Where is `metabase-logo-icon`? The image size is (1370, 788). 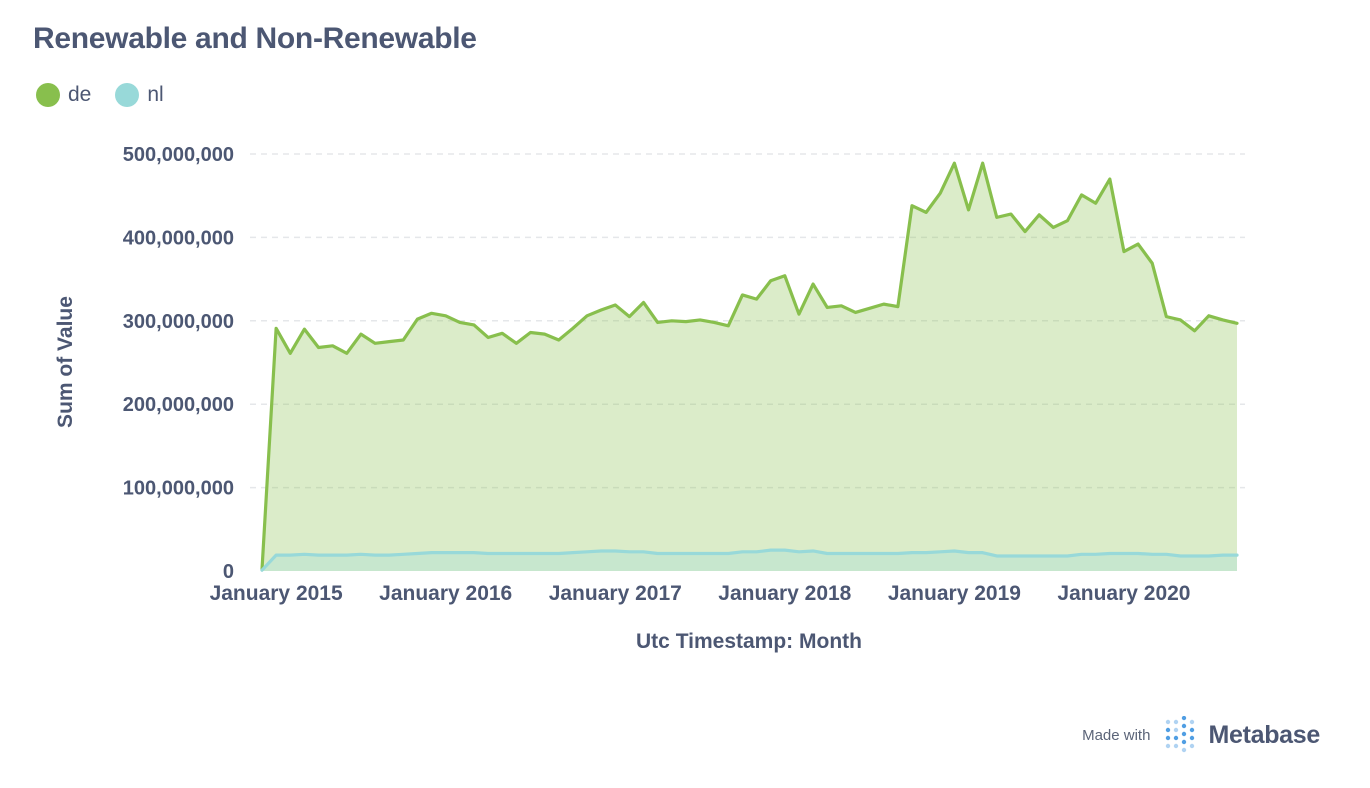
metabase-logo-icon is located at coordinates (1180, 734).